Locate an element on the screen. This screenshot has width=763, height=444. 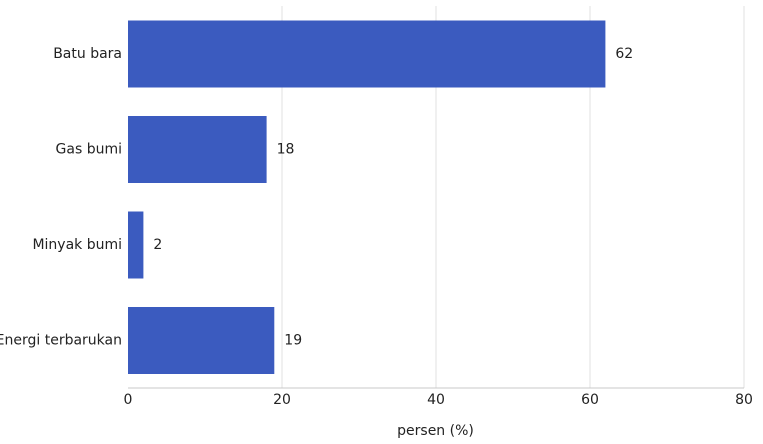
x-tick-label-0: 0 is located at coordinates (128, 400).